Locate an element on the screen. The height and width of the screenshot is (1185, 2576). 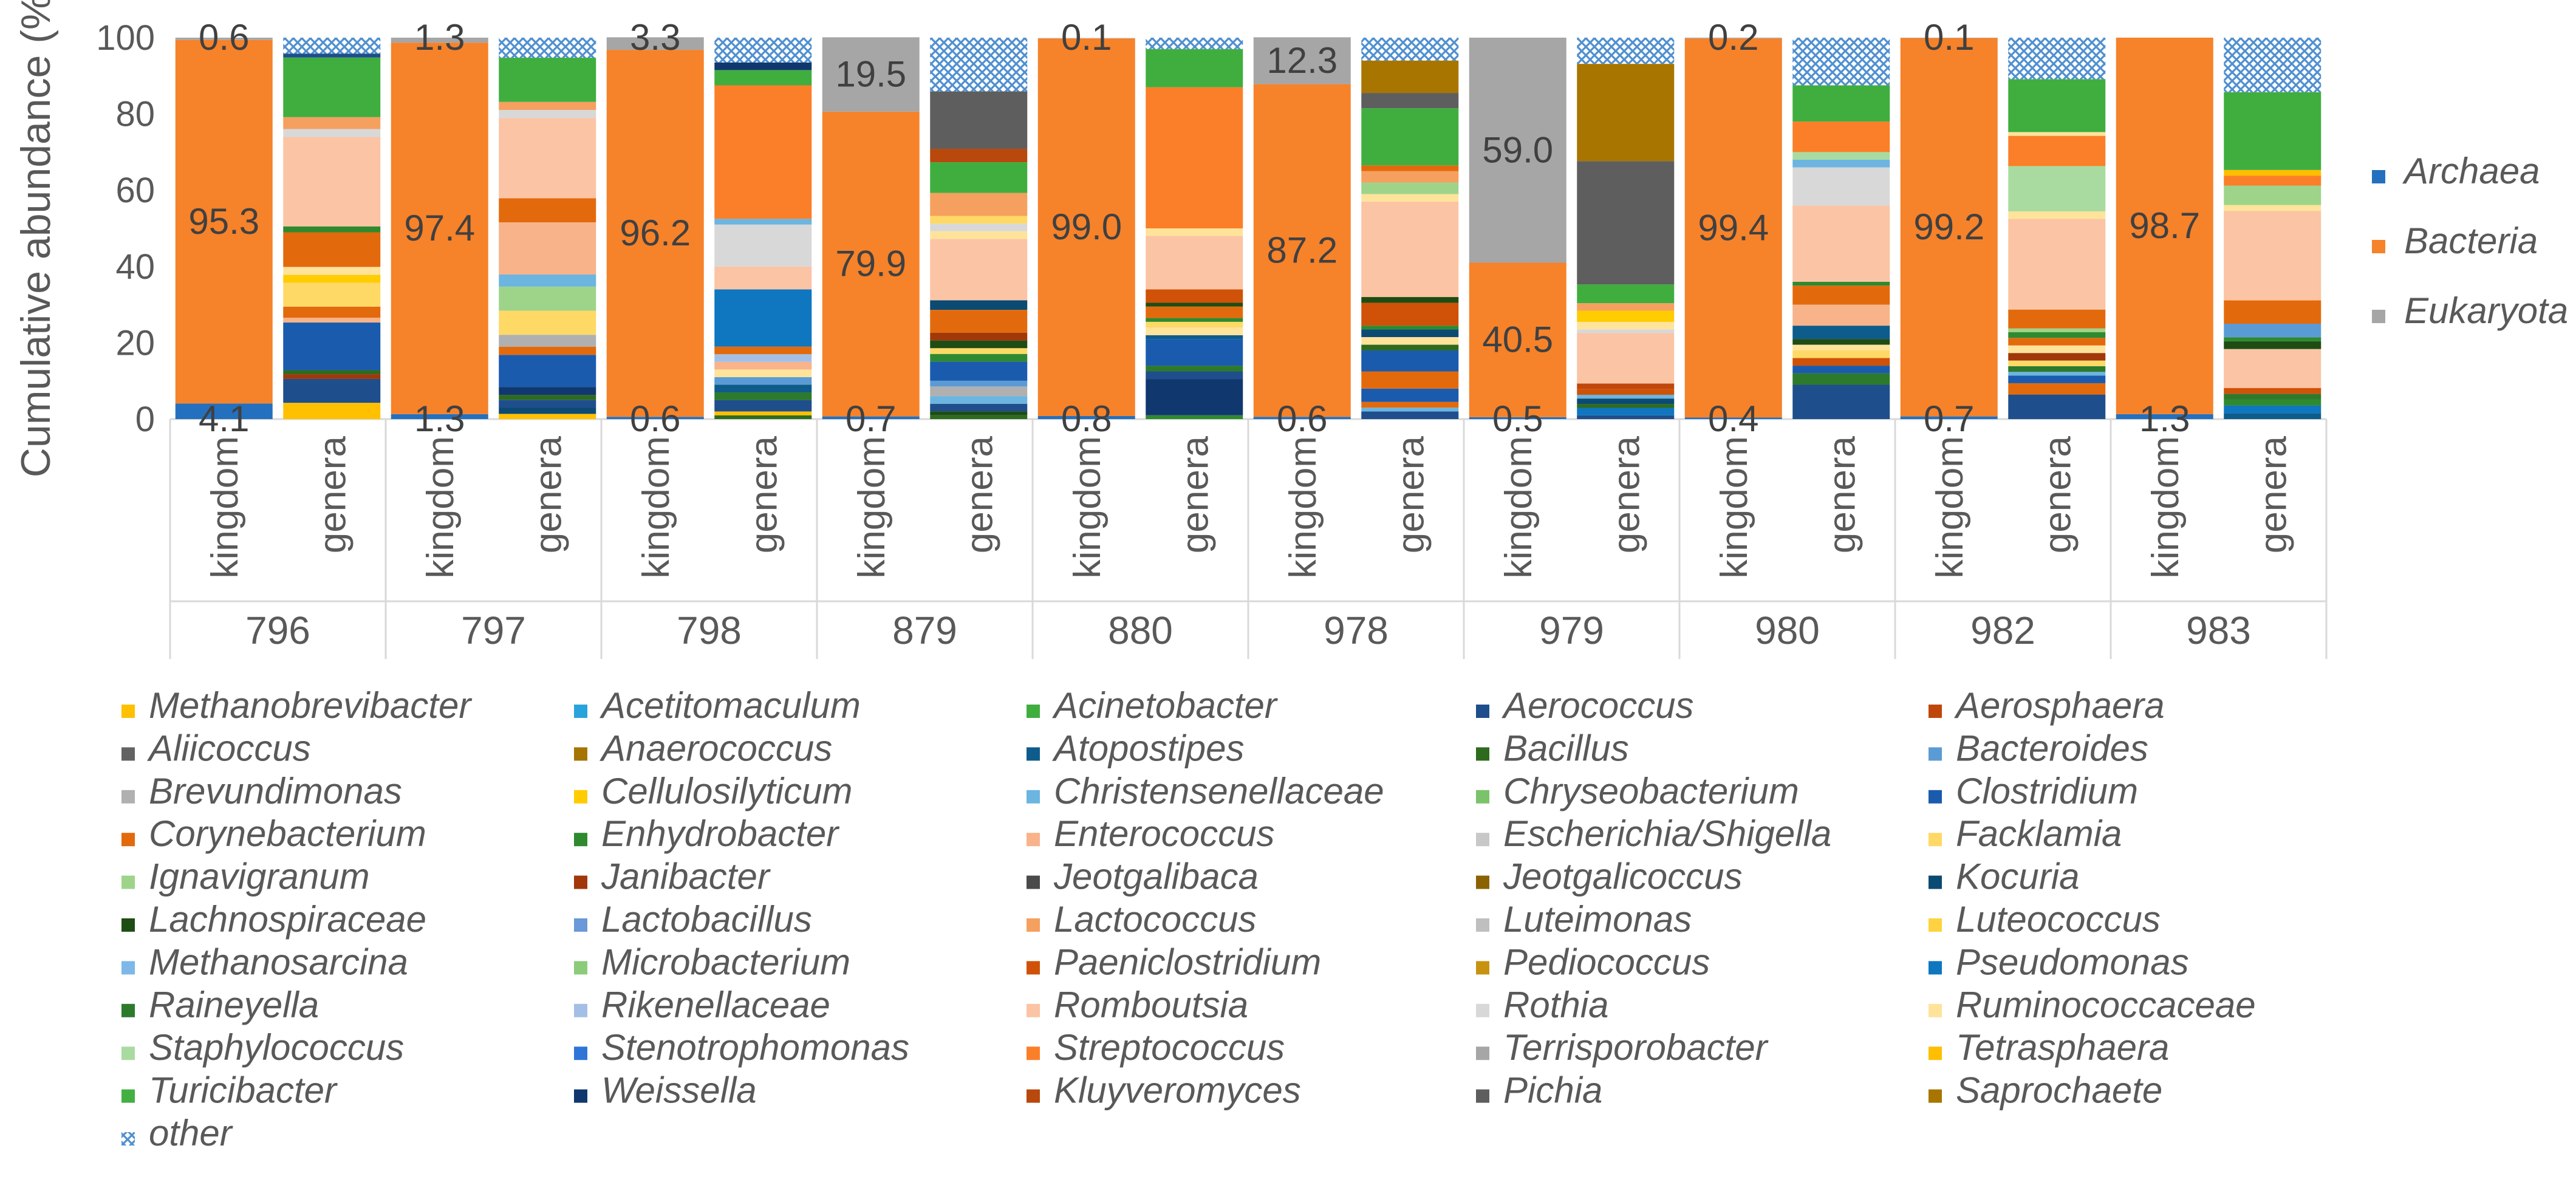
genera-legend-swatch-corynebacterium is located at coordinates (128, 840).